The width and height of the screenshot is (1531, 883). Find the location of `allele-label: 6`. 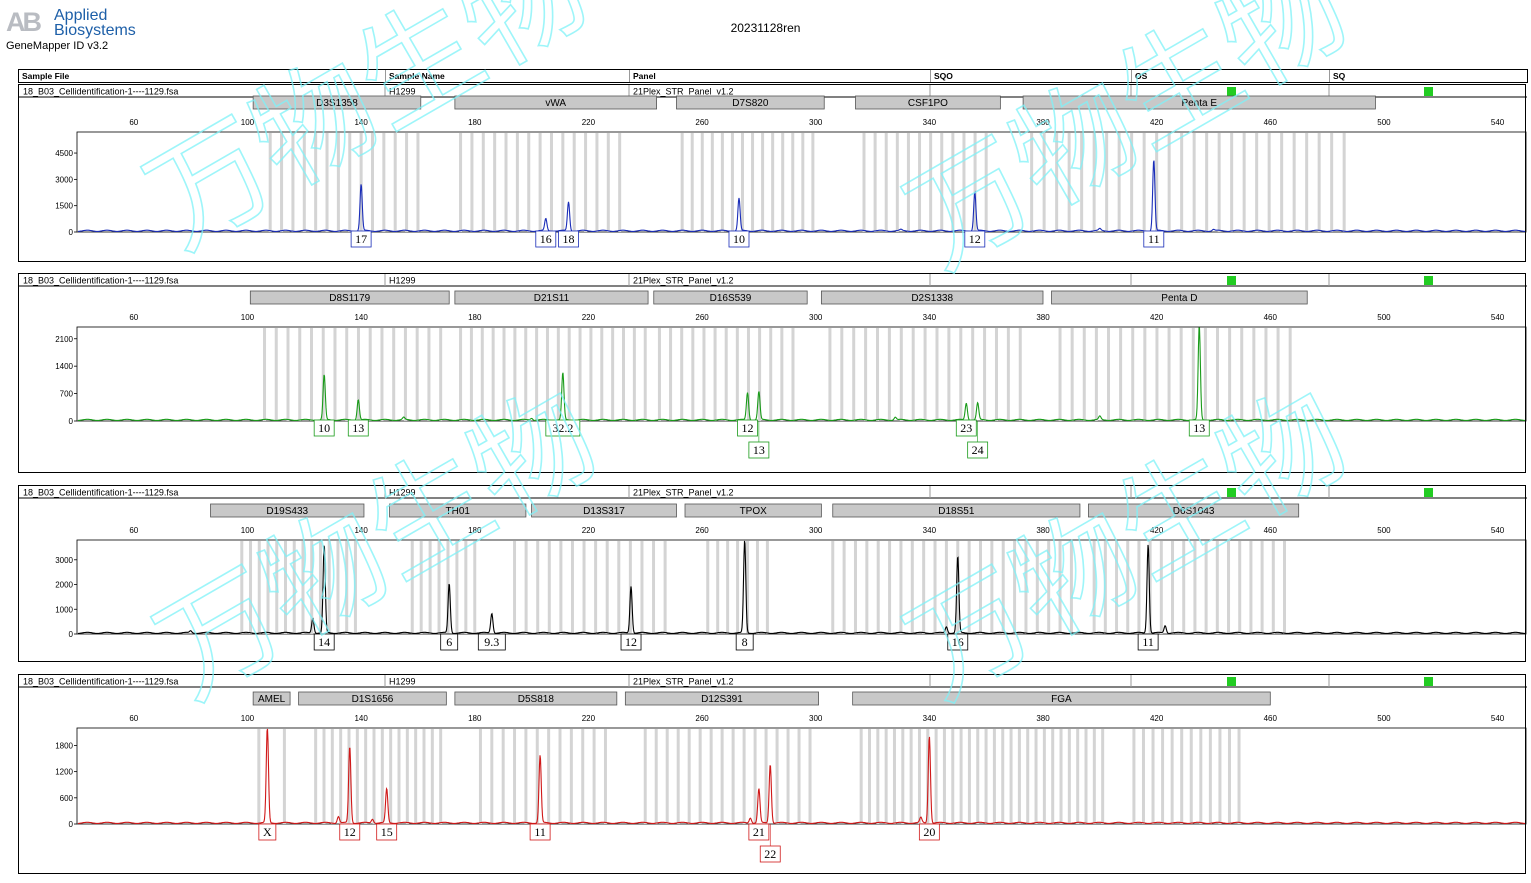

allele-label: 6 is located at coordinates (449, 642).